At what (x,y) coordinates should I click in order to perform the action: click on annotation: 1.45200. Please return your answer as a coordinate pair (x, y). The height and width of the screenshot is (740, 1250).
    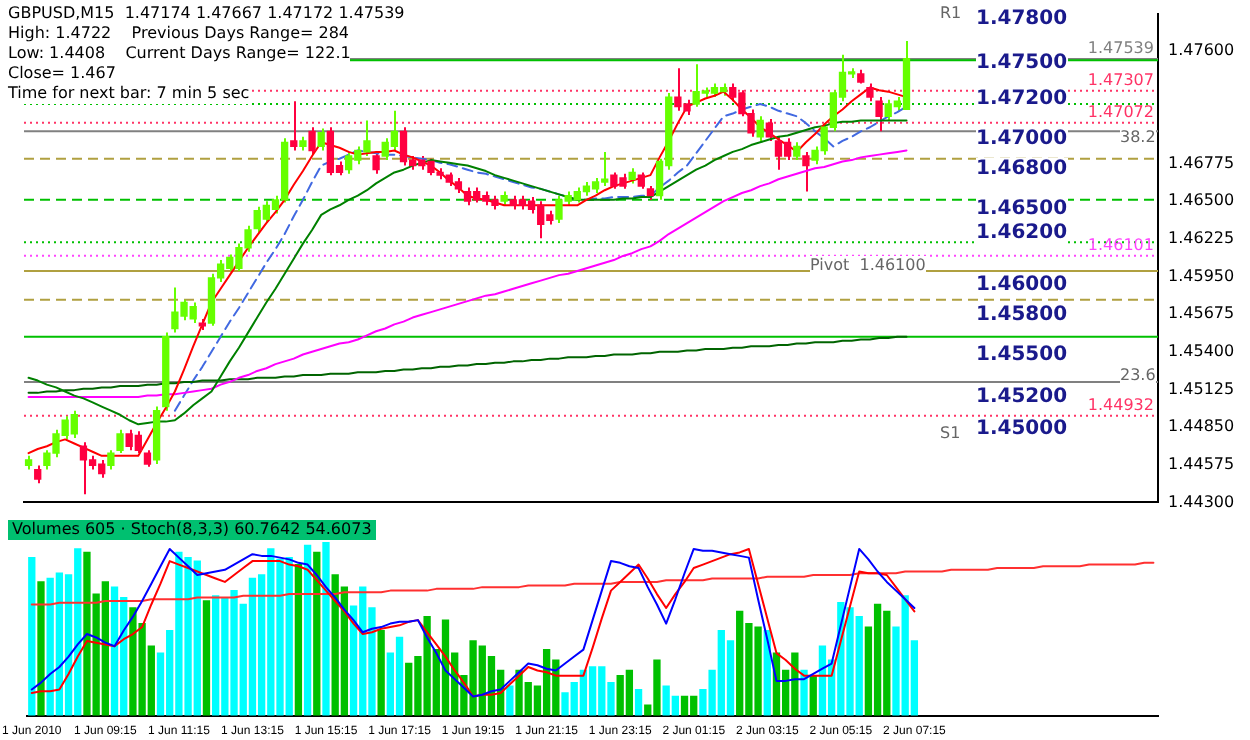
    Looking at the image, I should click on (1022, 397).